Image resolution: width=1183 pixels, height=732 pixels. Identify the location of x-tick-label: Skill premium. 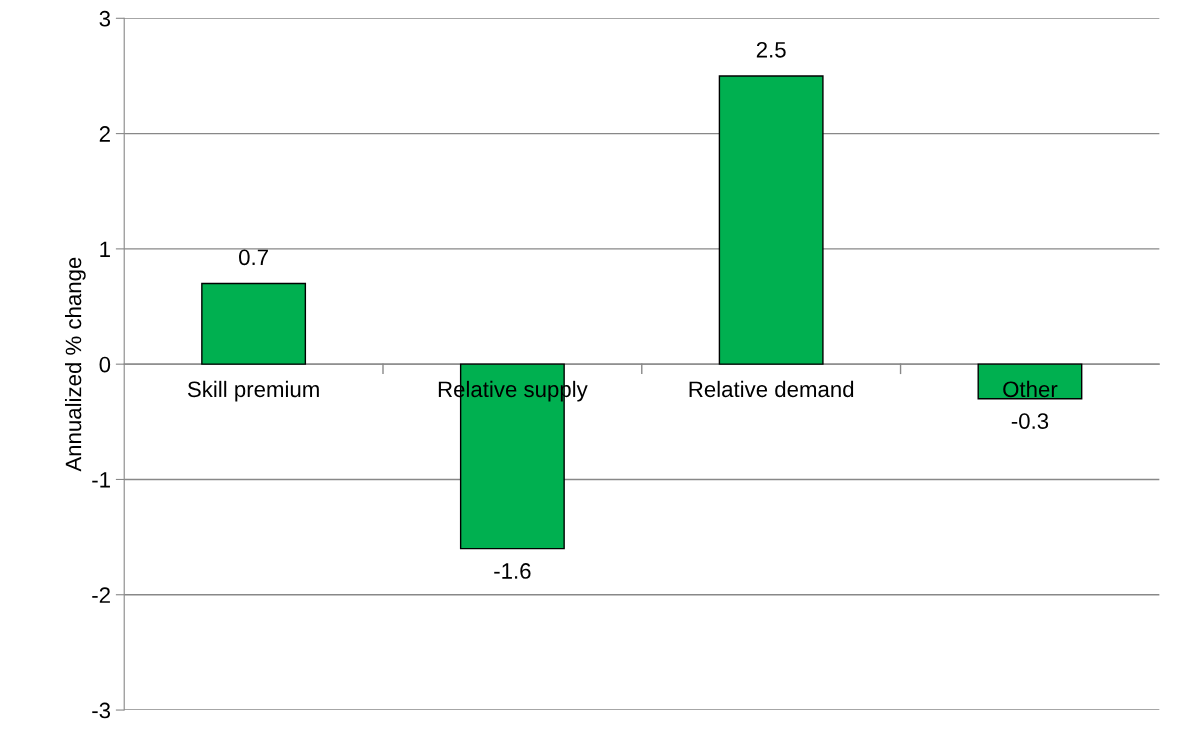
(253, 391).